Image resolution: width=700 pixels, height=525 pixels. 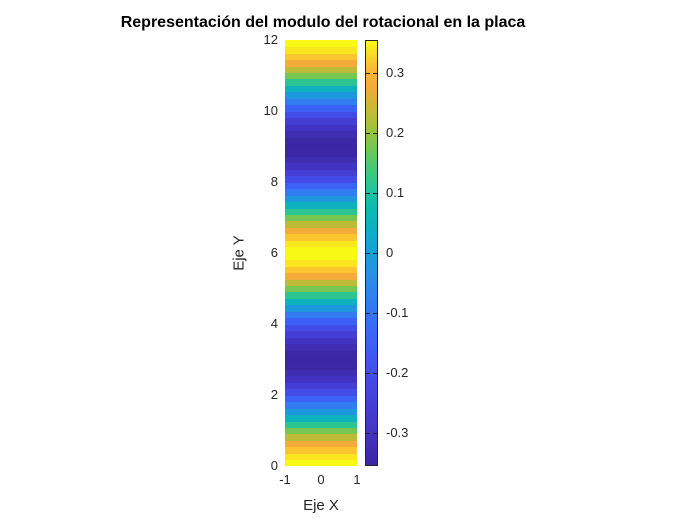 I want to click on x-tick-label: 1, so click(x=357, y=479).